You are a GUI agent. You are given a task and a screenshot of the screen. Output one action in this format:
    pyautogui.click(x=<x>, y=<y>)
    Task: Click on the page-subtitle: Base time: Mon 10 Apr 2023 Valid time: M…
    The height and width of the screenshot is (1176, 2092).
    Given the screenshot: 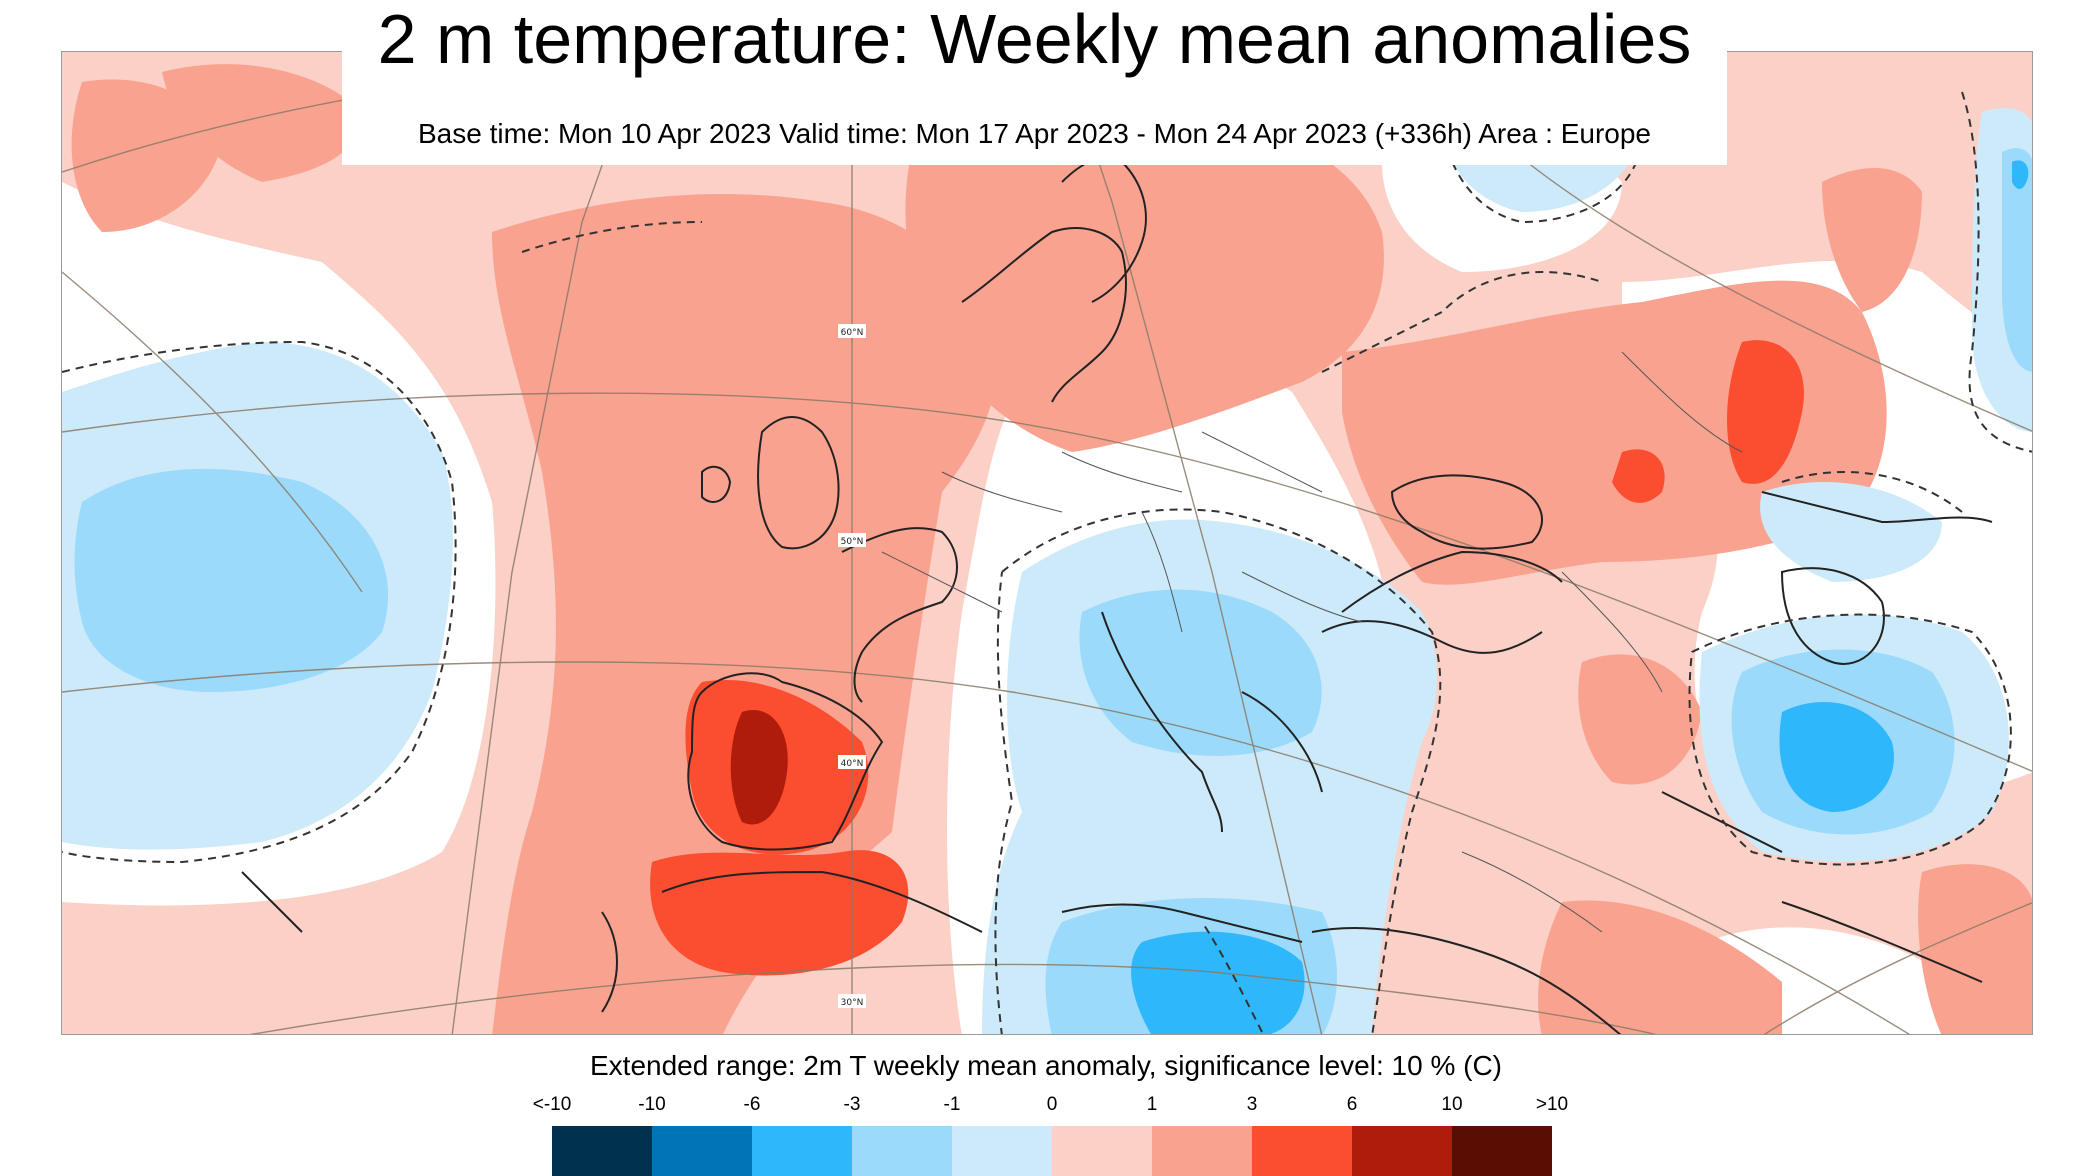 What is the action you would take?
    pyautogui.click(x=1034, y=133)
    